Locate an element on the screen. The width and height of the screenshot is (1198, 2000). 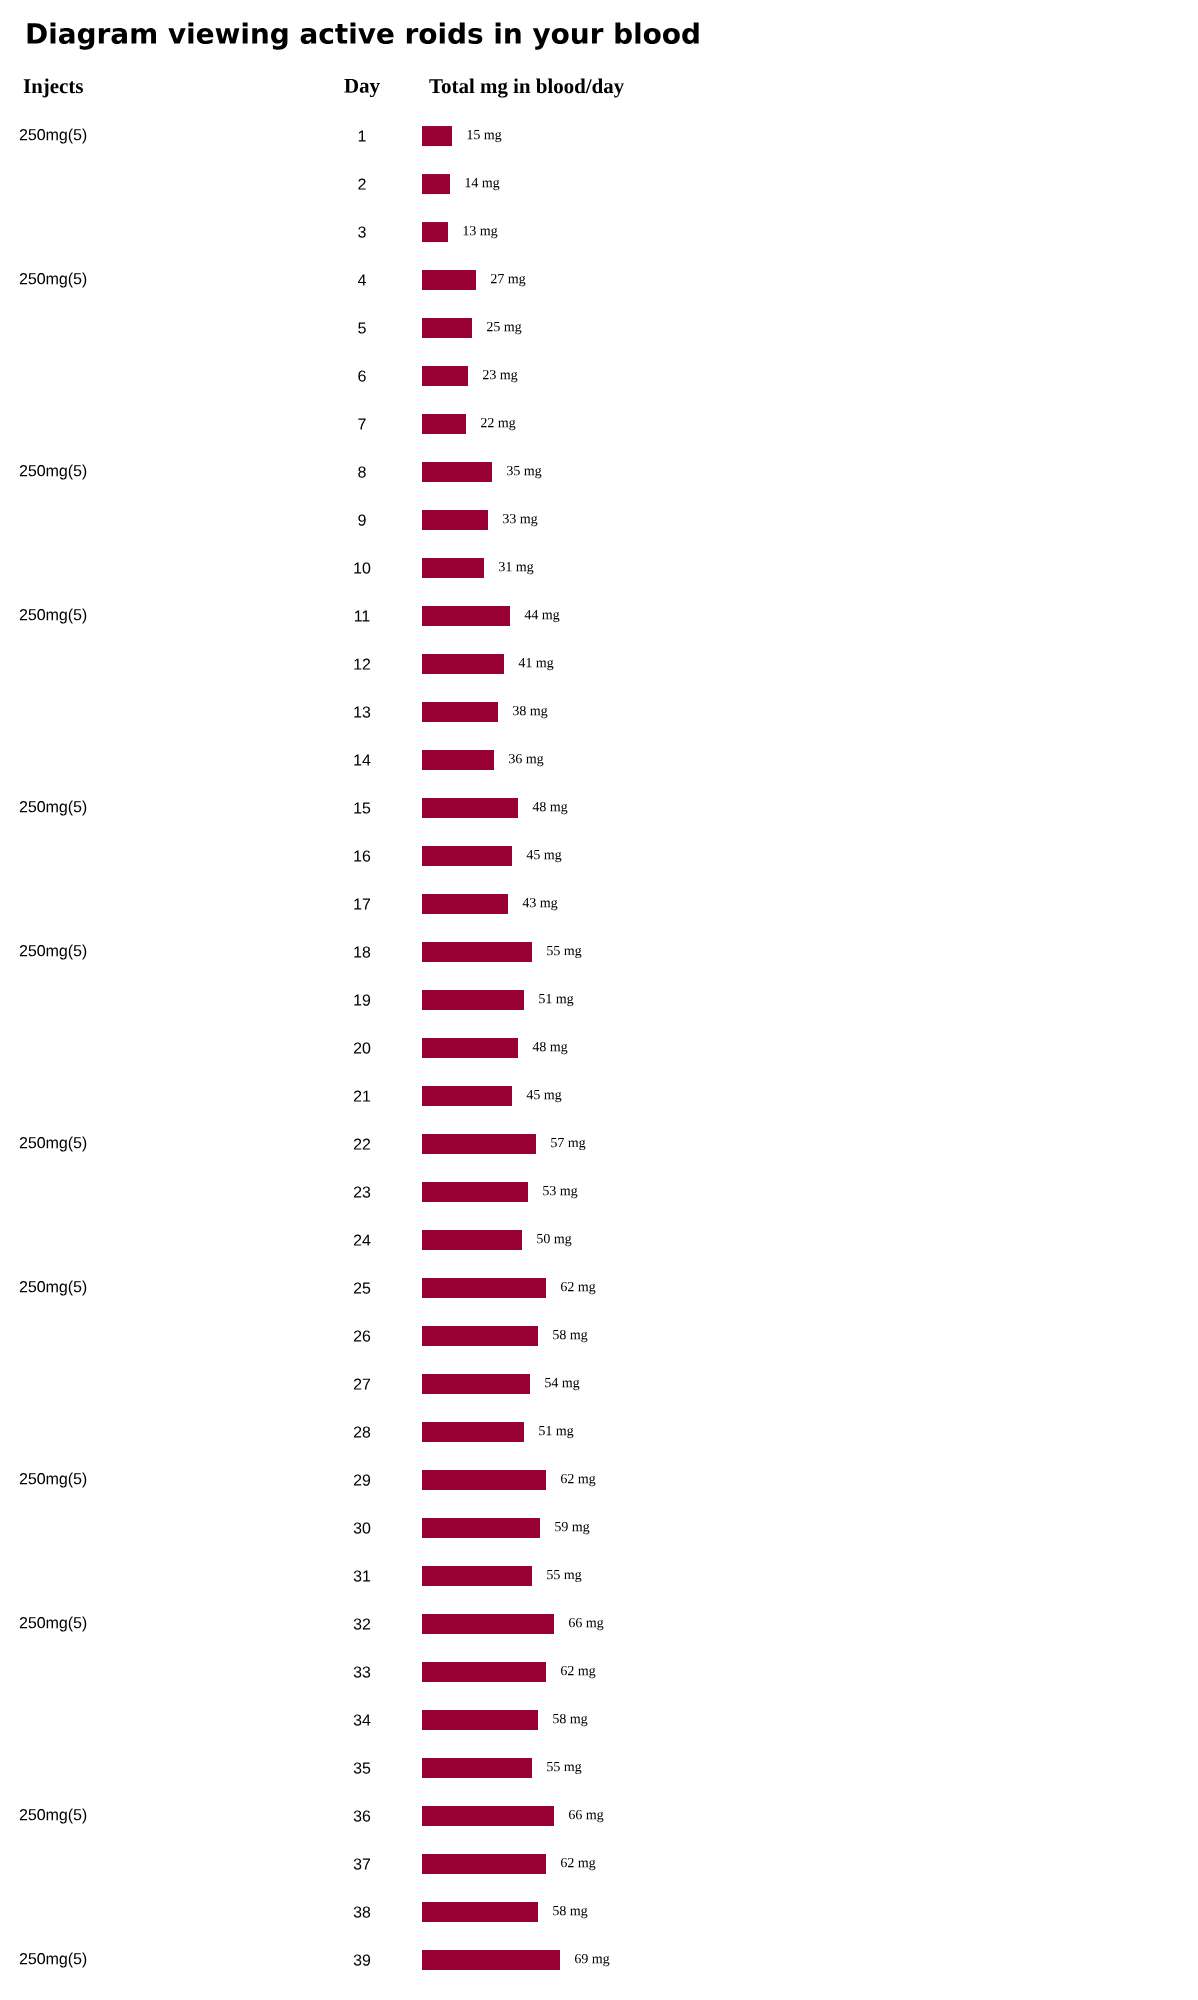
chart-title: Diagram viewing active roids in your blood is located at coordinates (363, 36).